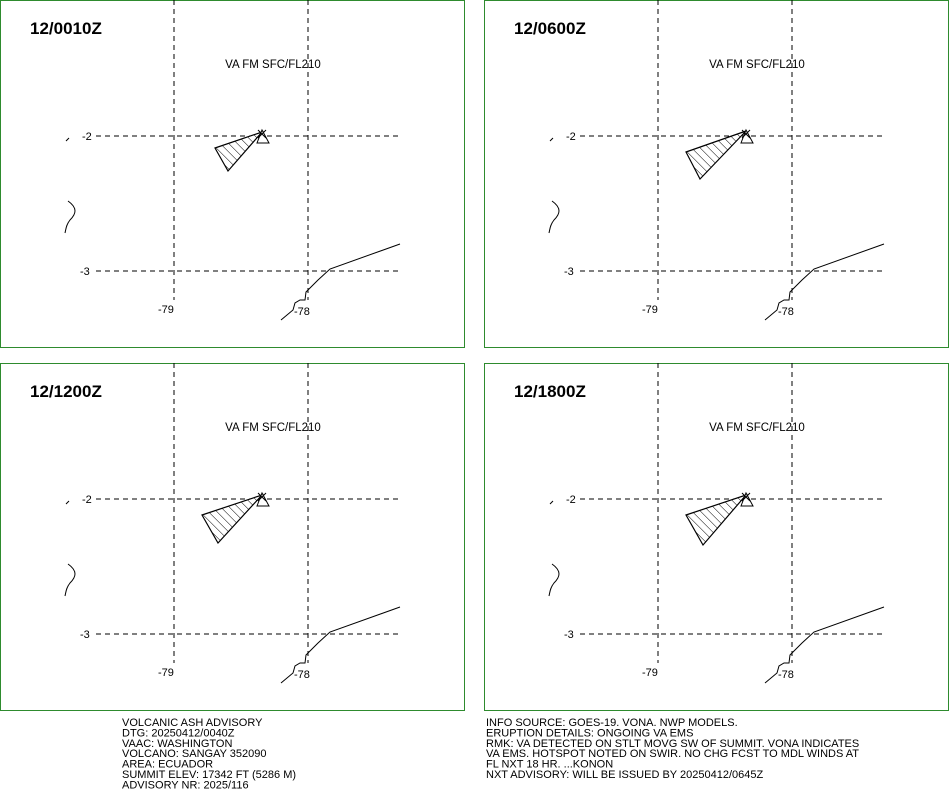 Image resolution: width=950 pixels, height=812 pixels. Describe the element at coordinates (177, 744) in the screenshot. I see `advisory-line: VAAC: WASHINGTON` at that location.